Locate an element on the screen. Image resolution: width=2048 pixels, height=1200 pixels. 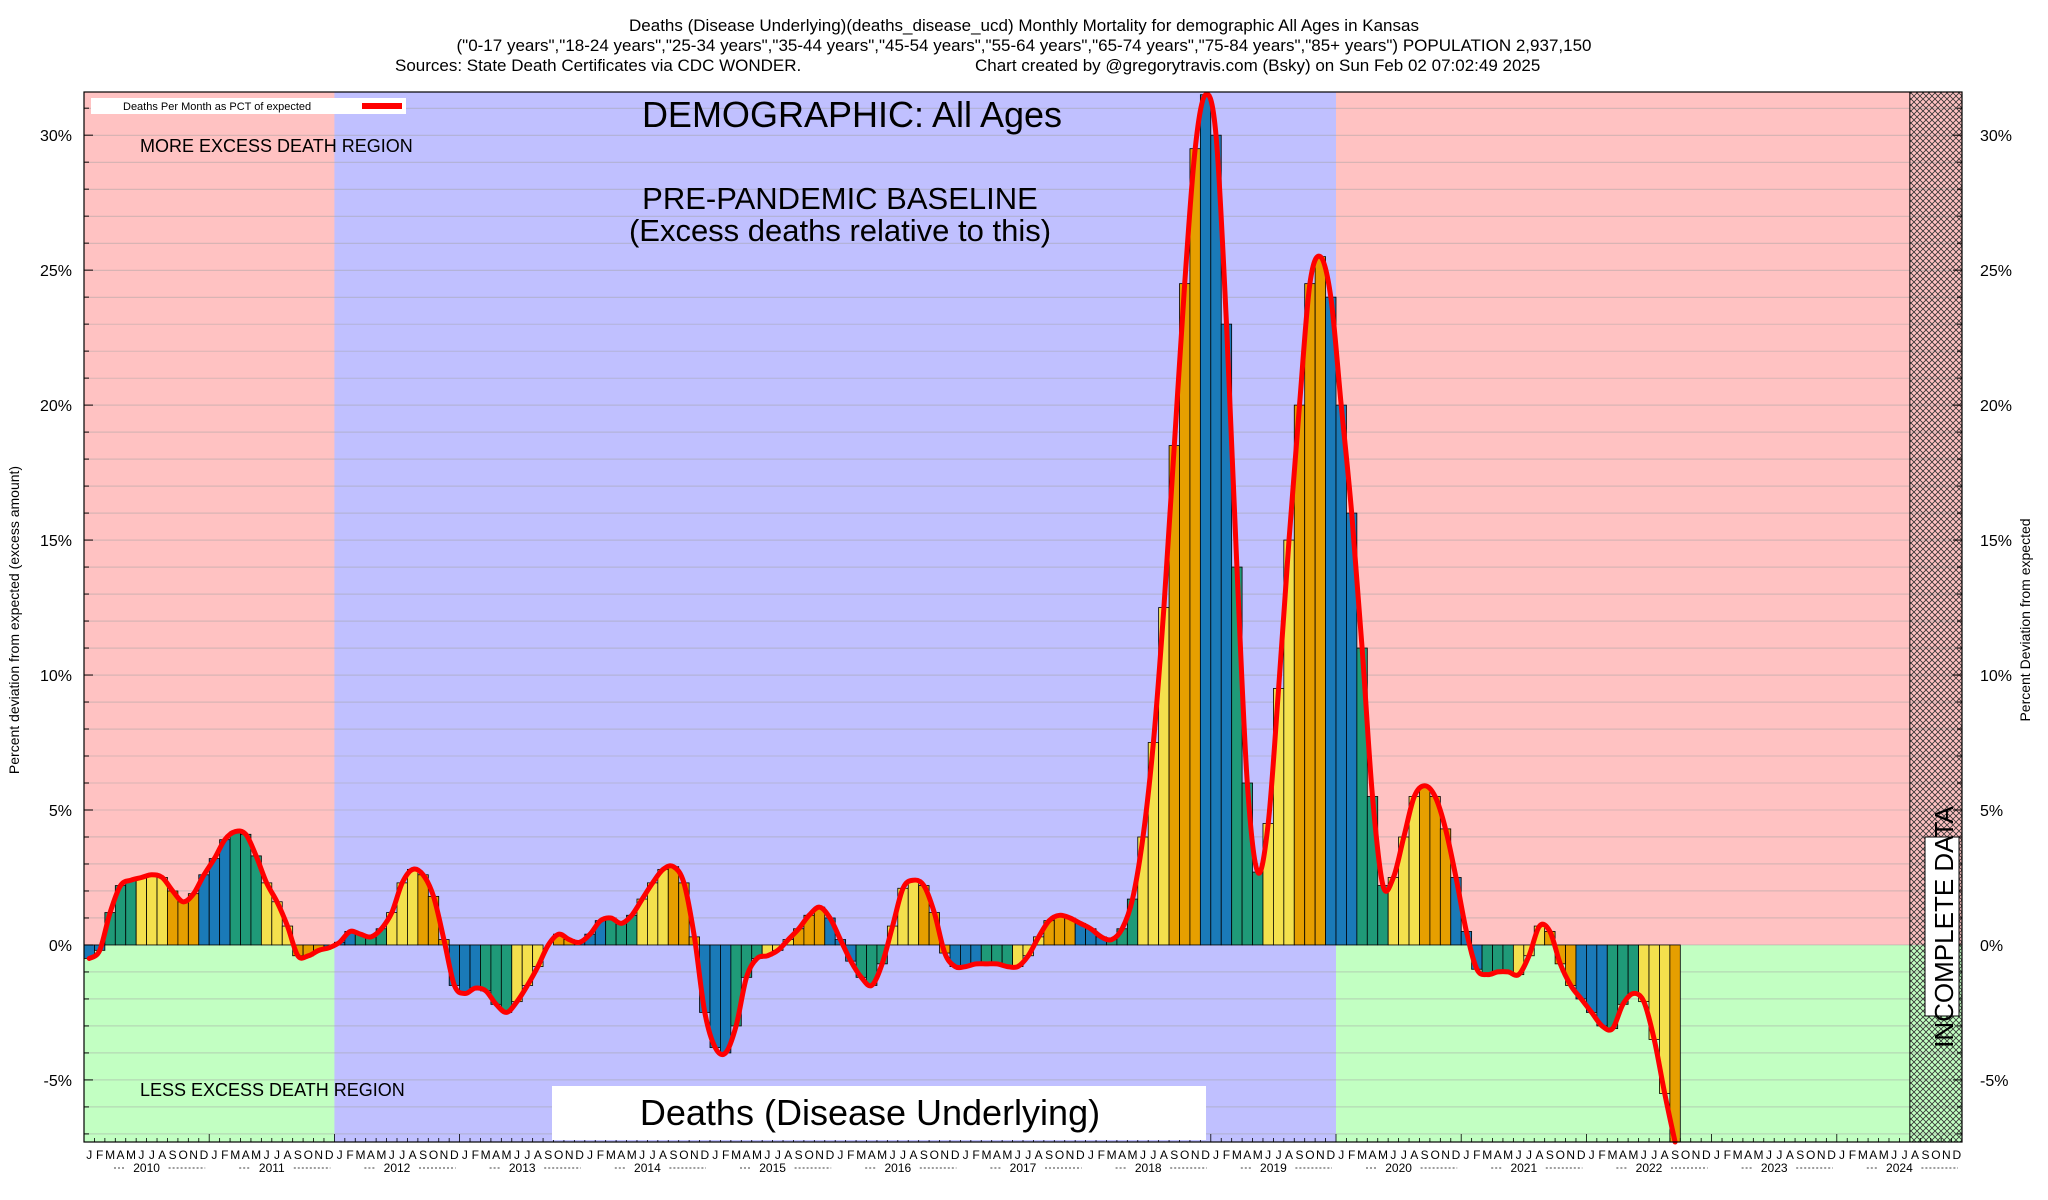
legend-label: Deaths Per Month as PCT of expected is located at coordinates (217, 107).